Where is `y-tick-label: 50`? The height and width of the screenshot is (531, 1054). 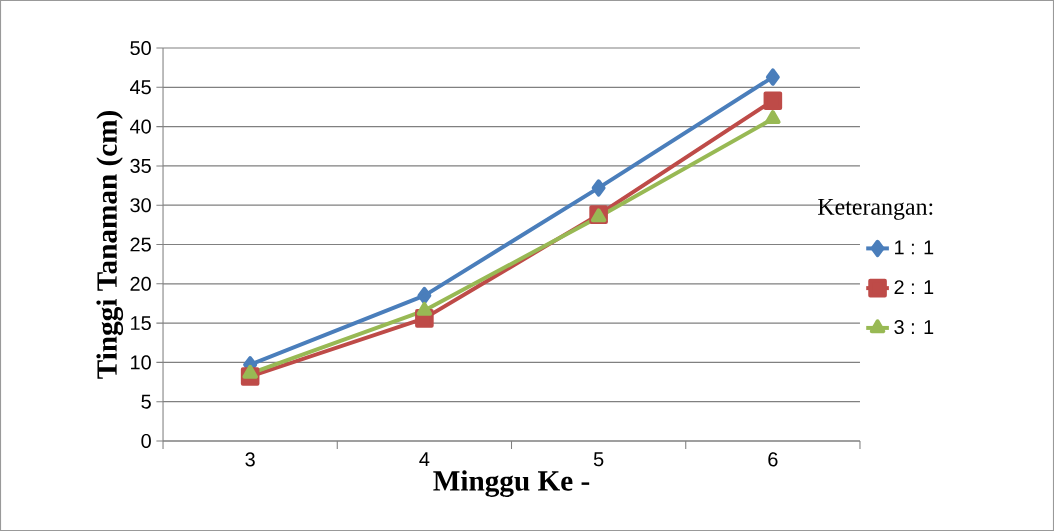 y-tick-label: 50 is located at coordinates (140, 48).